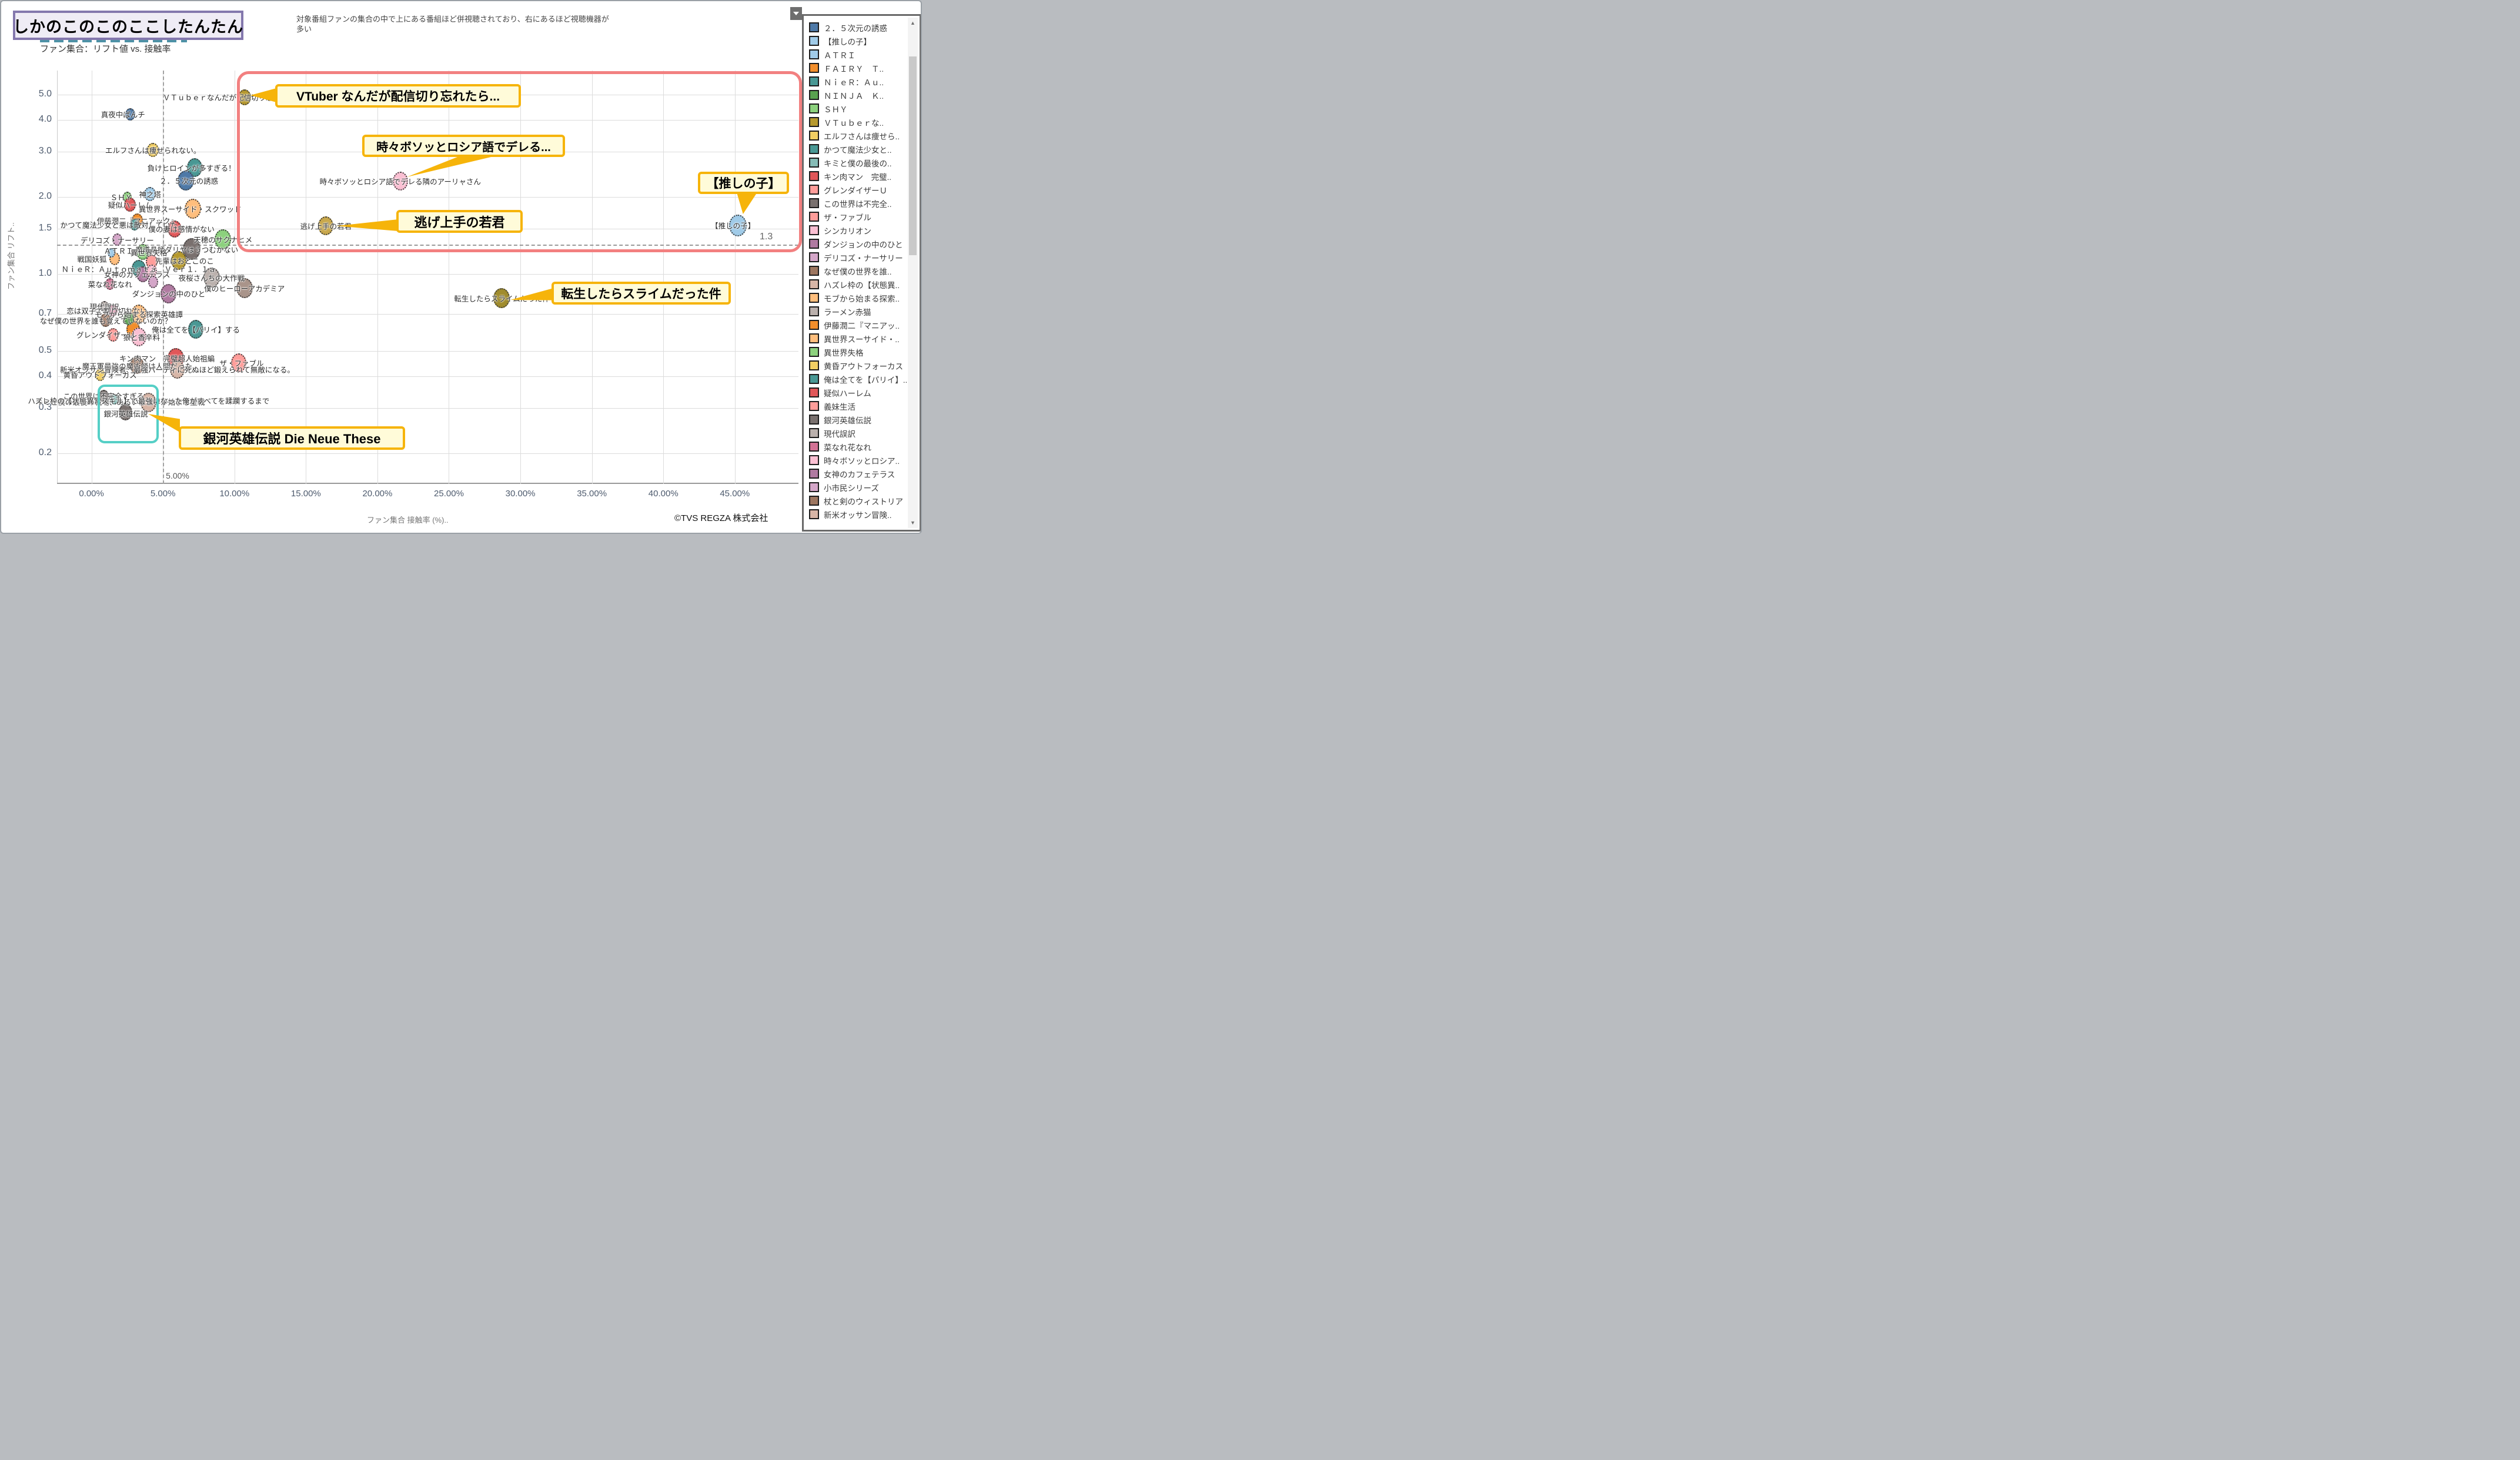 The width and height of the screenshot is (2520, 1460). Describe the element at coordinates (796, 13) in the screenshot. I see `legend-dropdown-button` at that location.